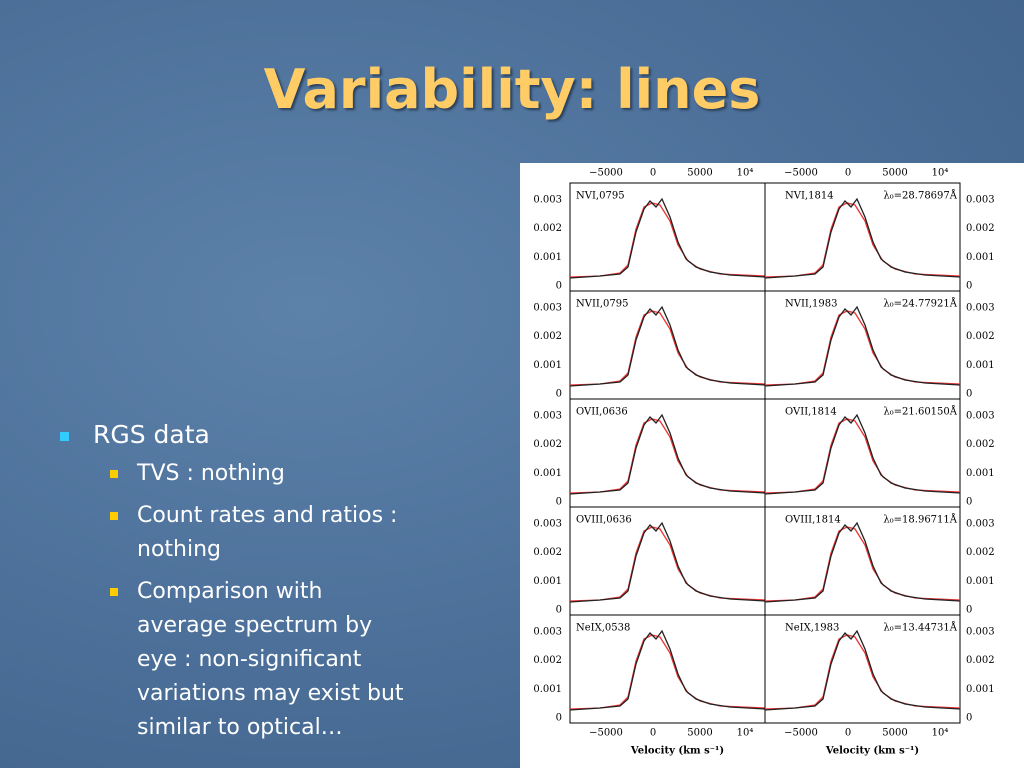 The width and height of the screenshot is (1024, 768). Describe the element at coordinates (602, 304) in the screenshot. I see `panel-label: NVII,0795` at that location.